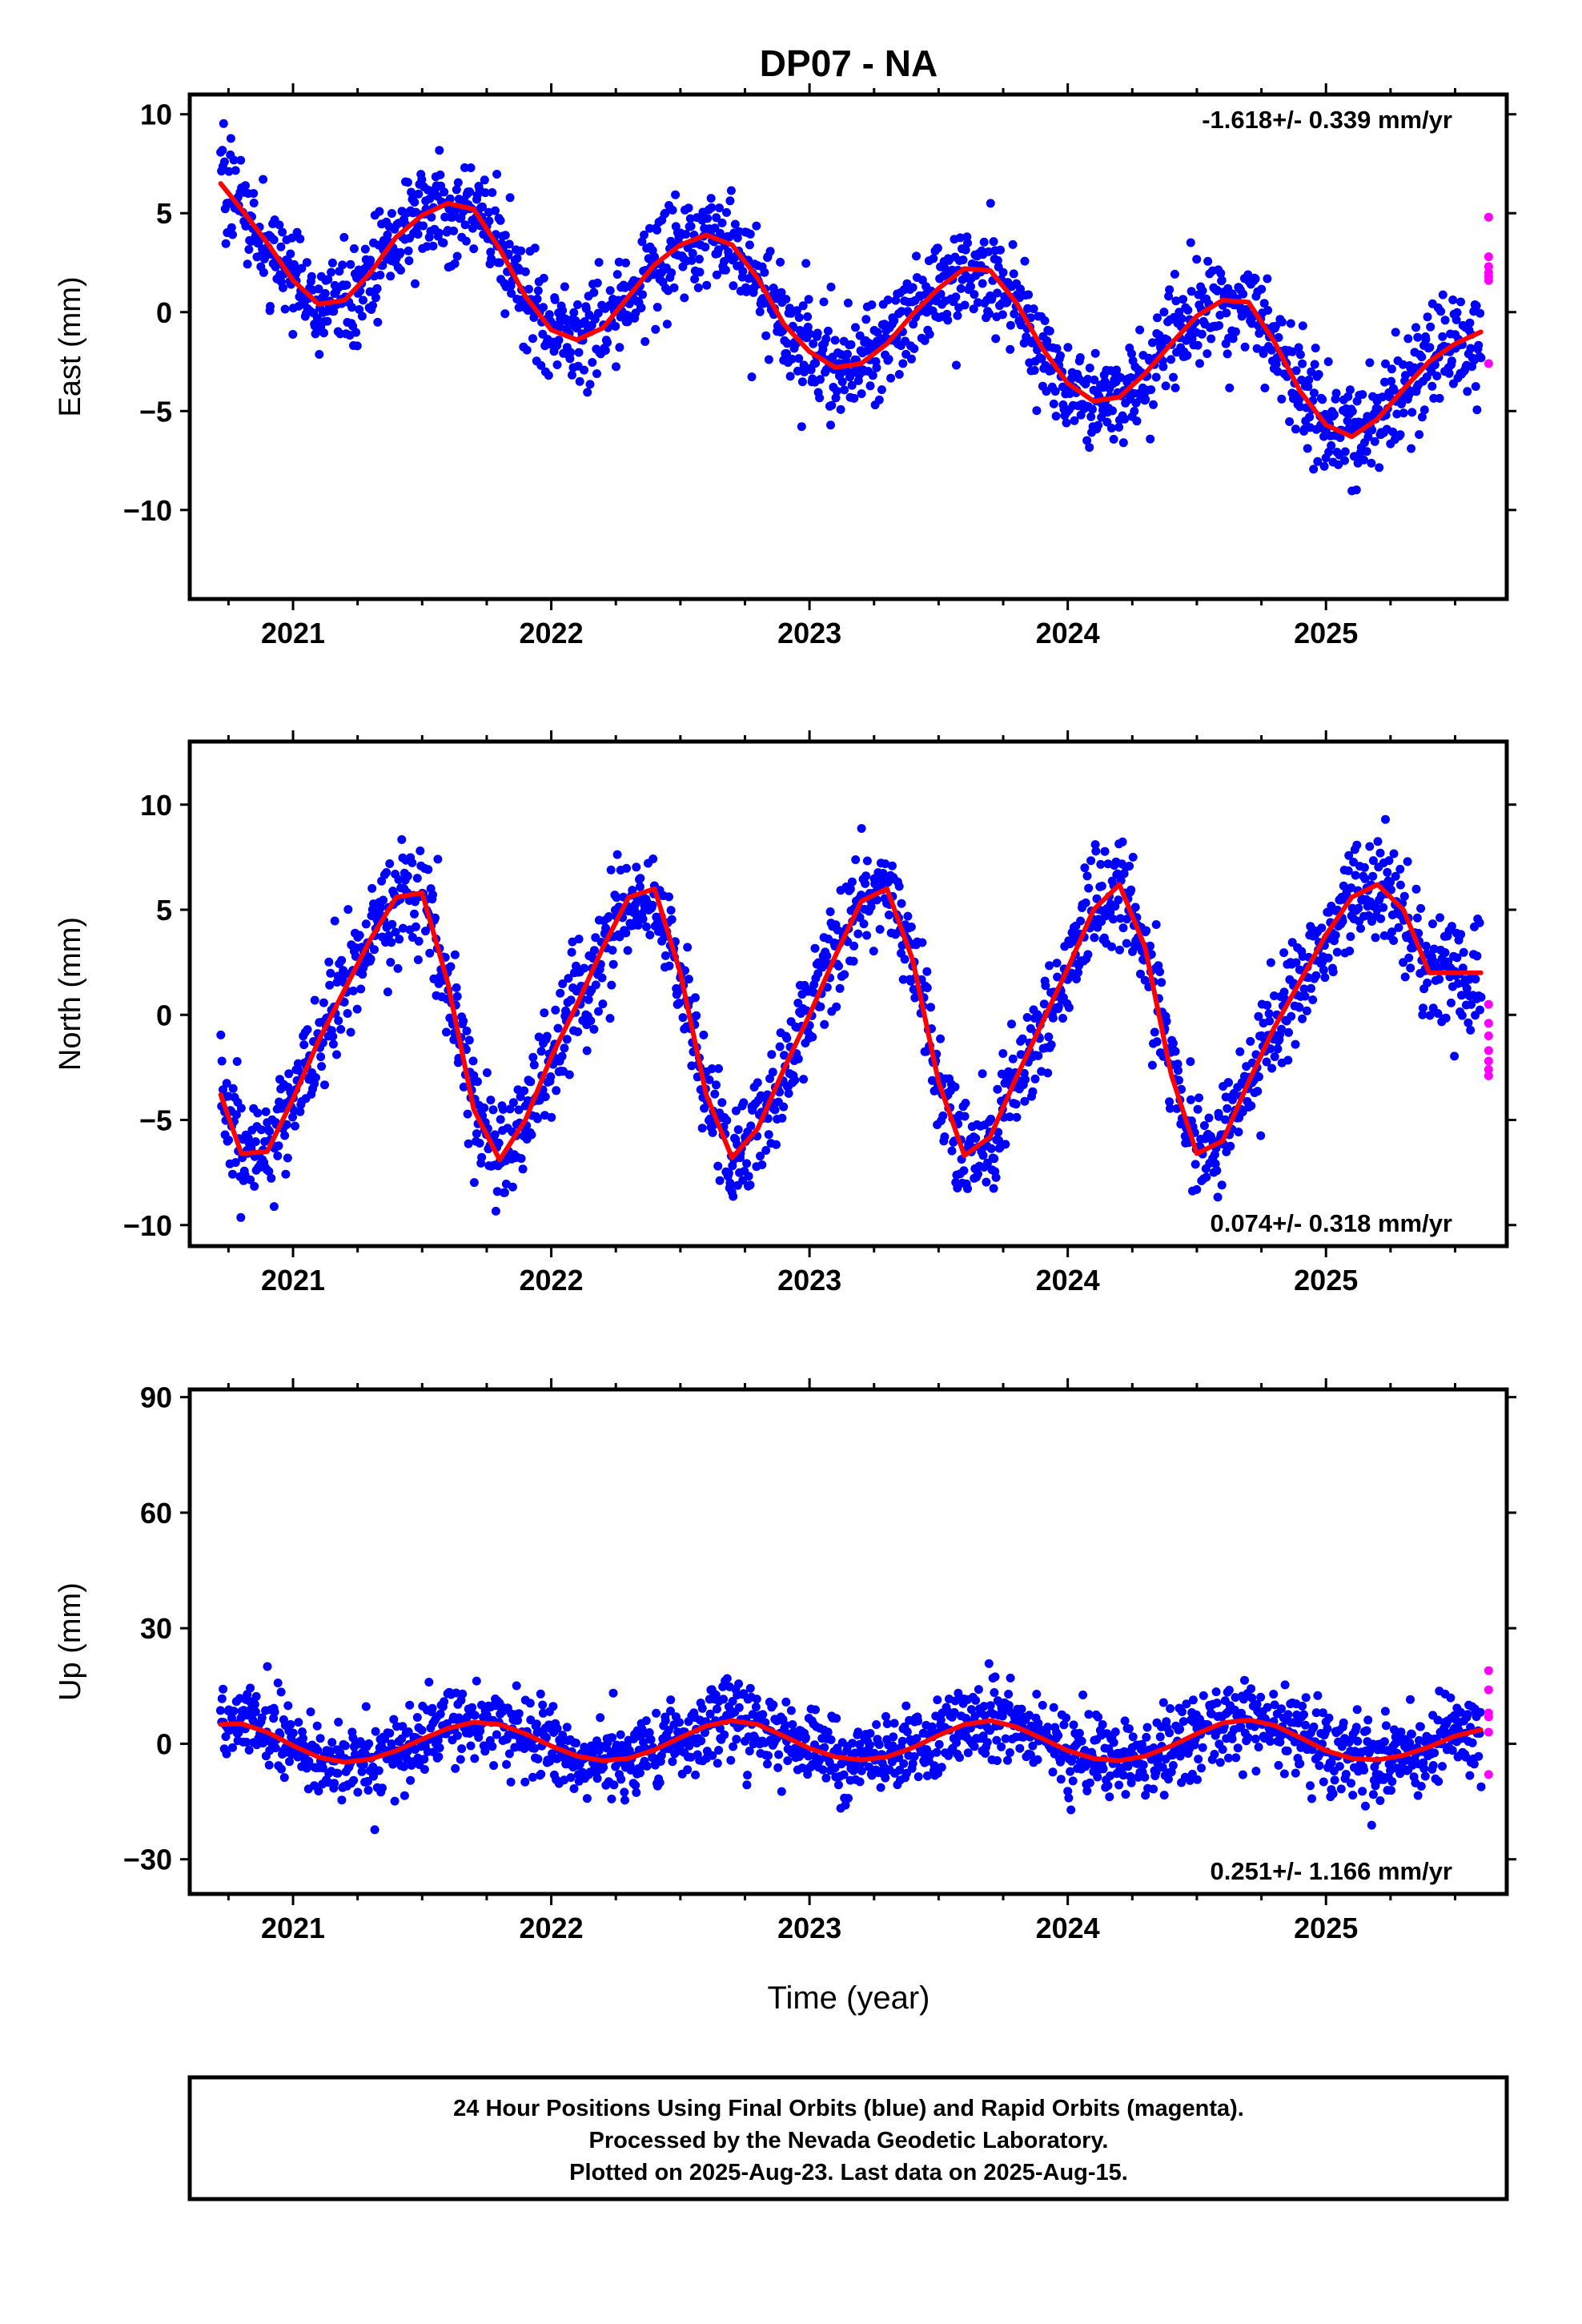 This screenshot has height=2324, width=1582. I want to click on x-tick-label: 2025, so click(1326, 1281).